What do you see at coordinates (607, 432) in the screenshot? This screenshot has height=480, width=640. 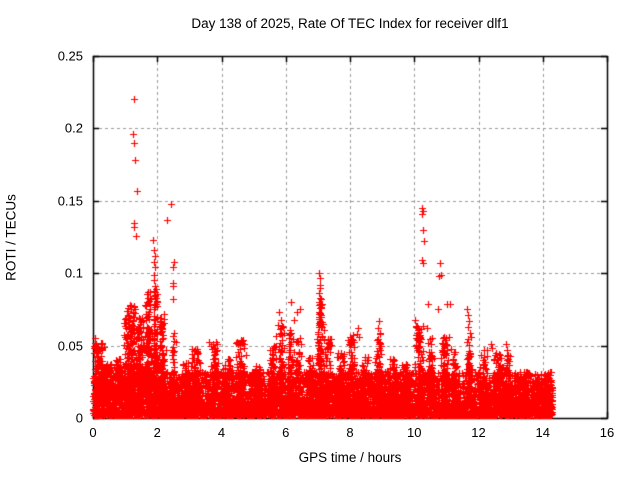 I see `x-tick-label: 16` at bounding box center [607, 432].